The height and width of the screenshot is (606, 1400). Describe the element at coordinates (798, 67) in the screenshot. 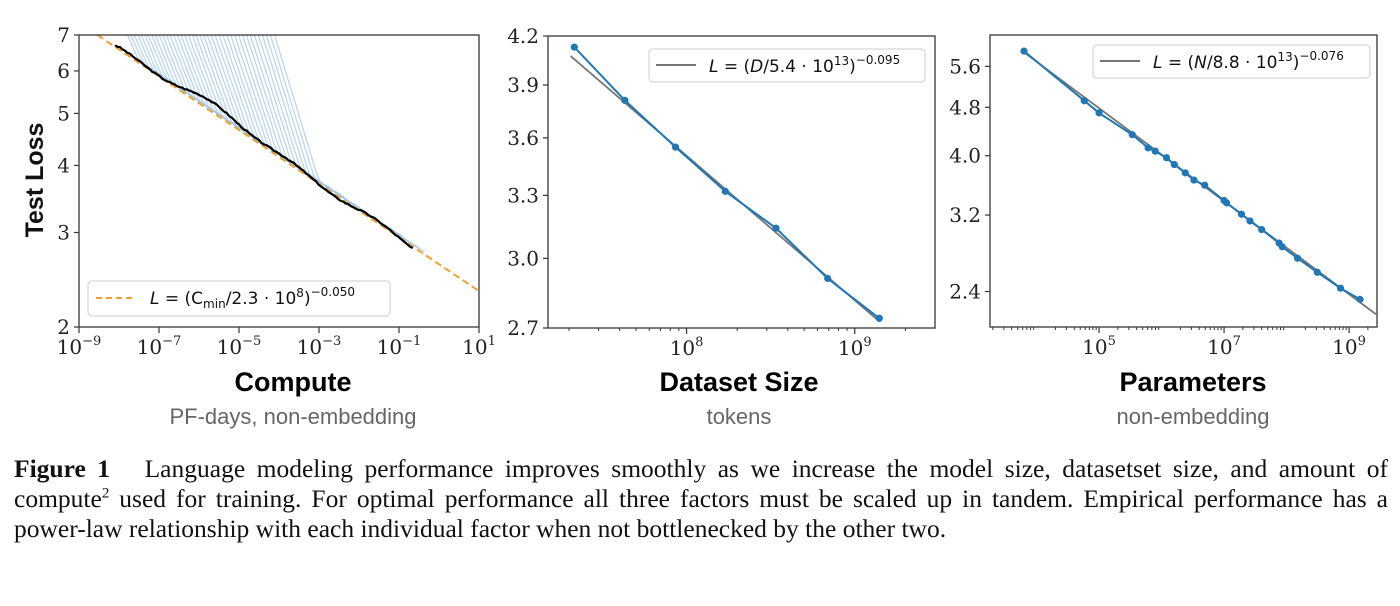

I see `legend-text-part: /5.4 · 10` at that location.